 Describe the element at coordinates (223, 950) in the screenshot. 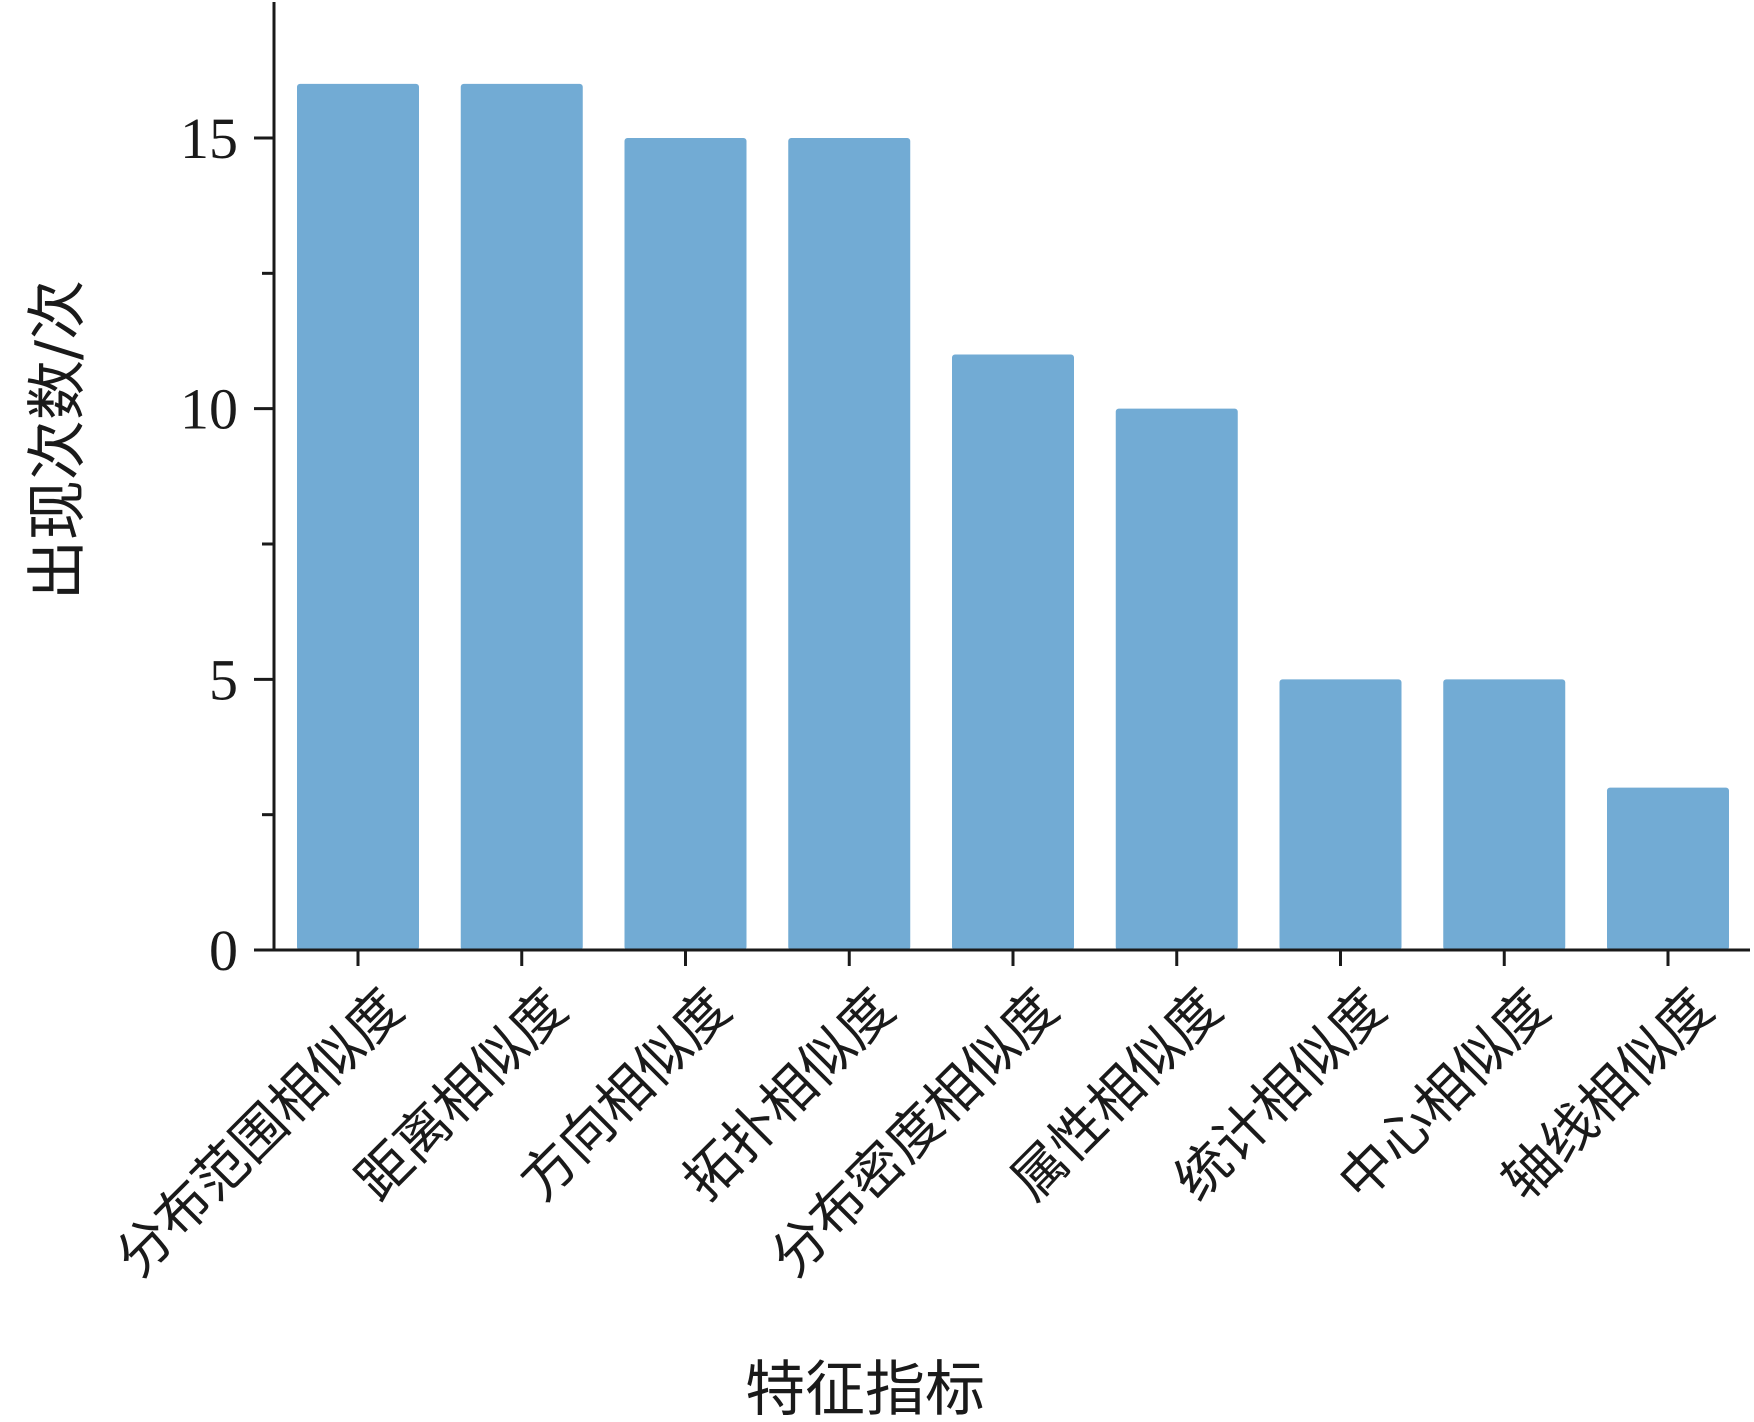

I see `y-tick-label: 0` at that location.